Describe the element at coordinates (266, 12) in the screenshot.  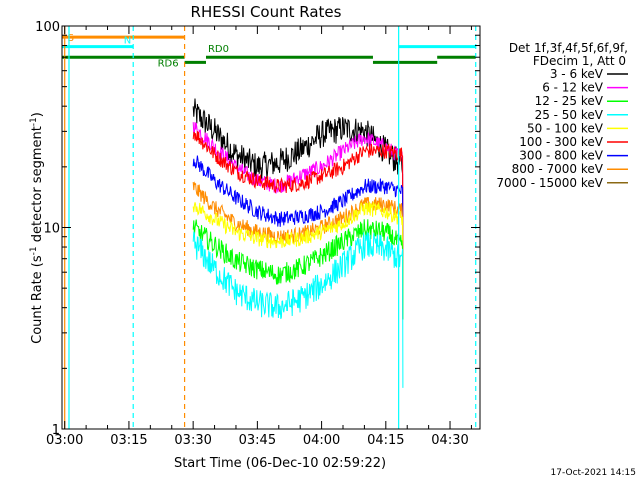
I see `chart-title: RHESSI Count Rates` at that location.